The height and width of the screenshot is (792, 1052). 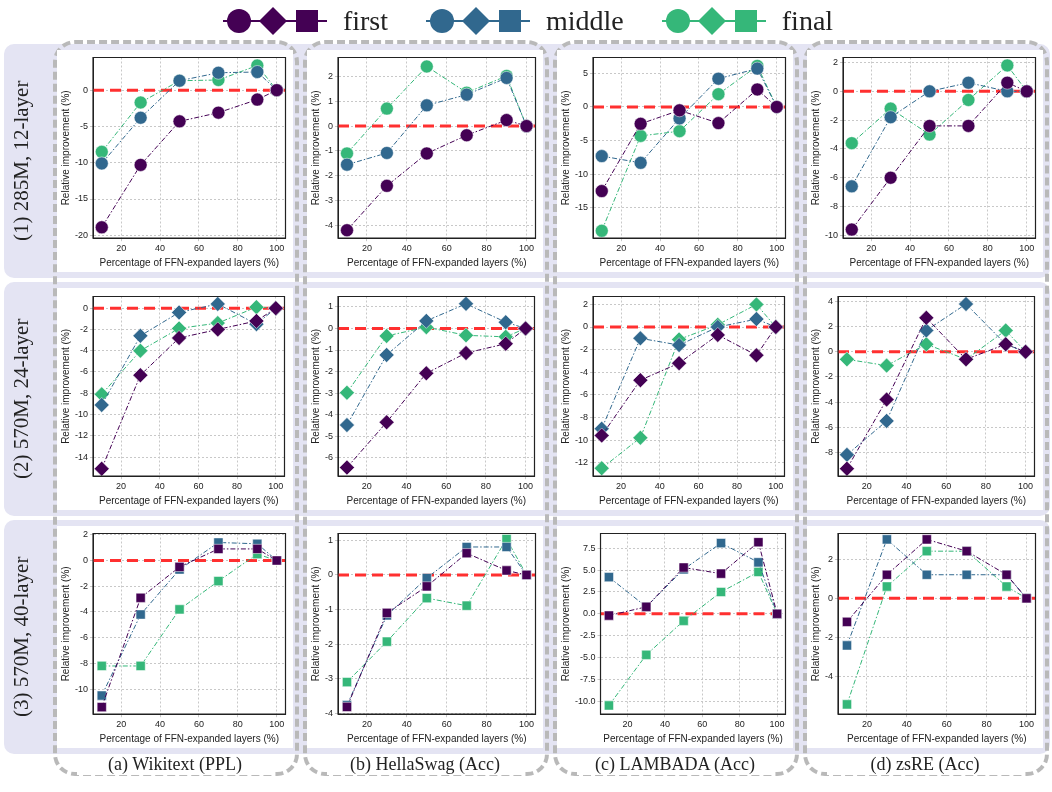 I want to click on text: (b) HellaSwag (Acc), so click(x=425, y=764).